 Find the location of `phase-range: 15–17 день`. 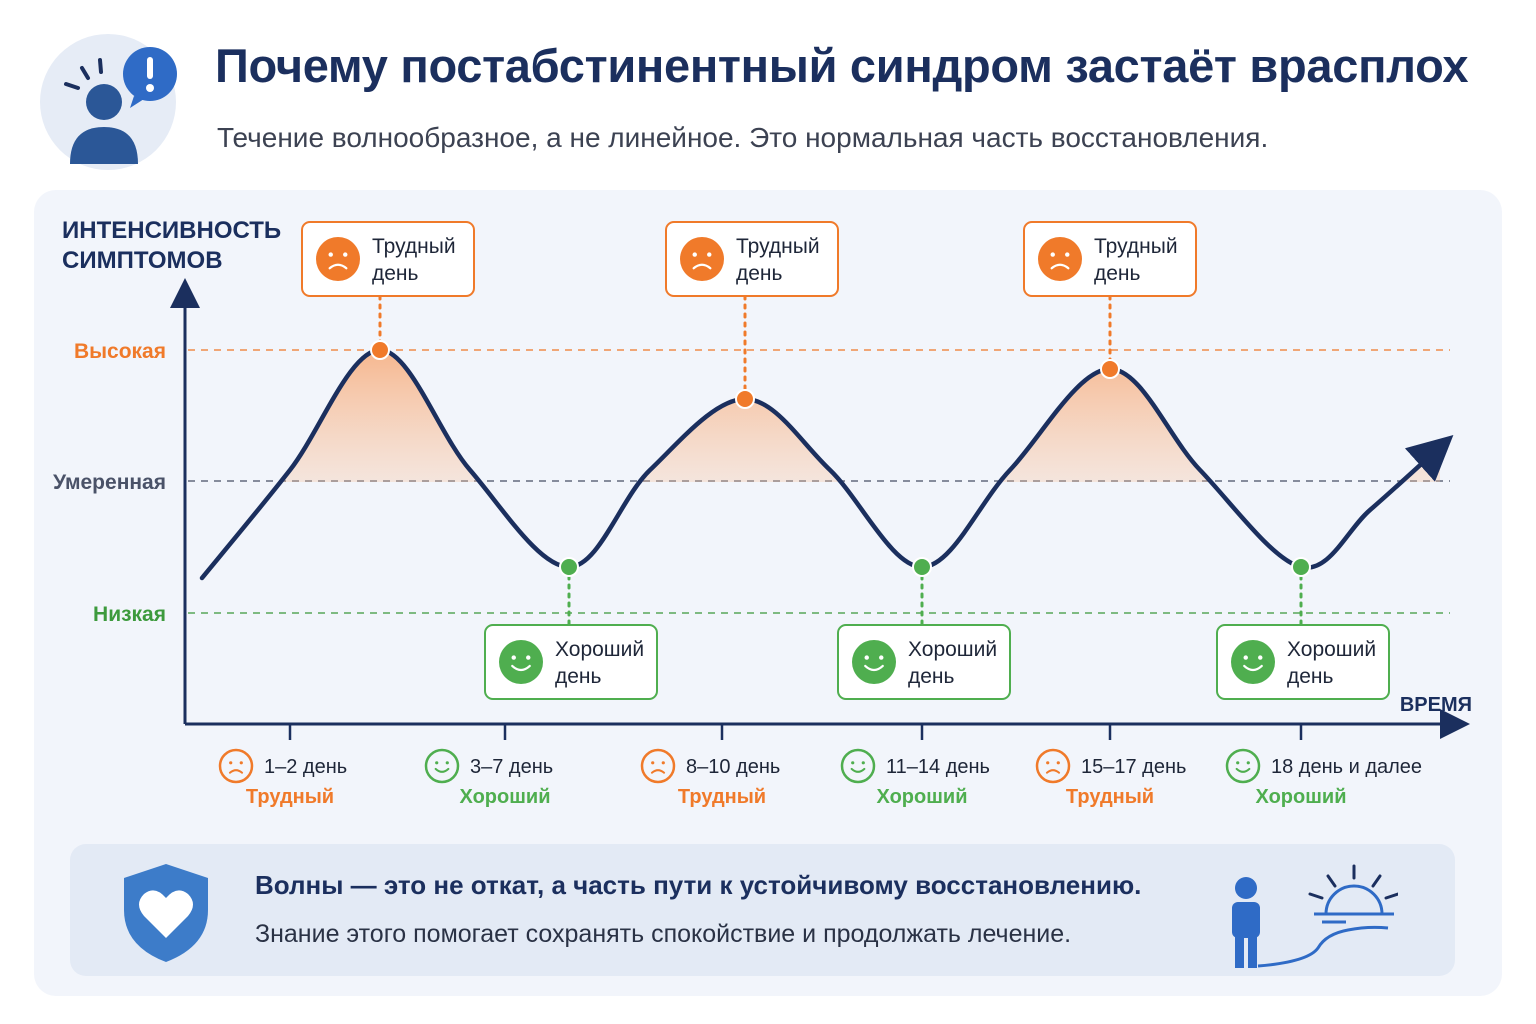

phase-range: 15–17 день is located at coordinates (1133, 767).